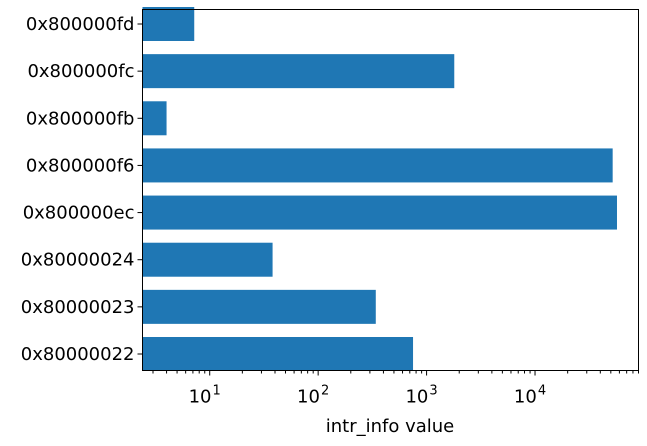 Image resolution: width=647 pixels, height=446 pixels. What do you see at coordinates (78, 307) in the screenshot?
I see `y-tick-label: 0x80000023` at bounding box center [78, 307].